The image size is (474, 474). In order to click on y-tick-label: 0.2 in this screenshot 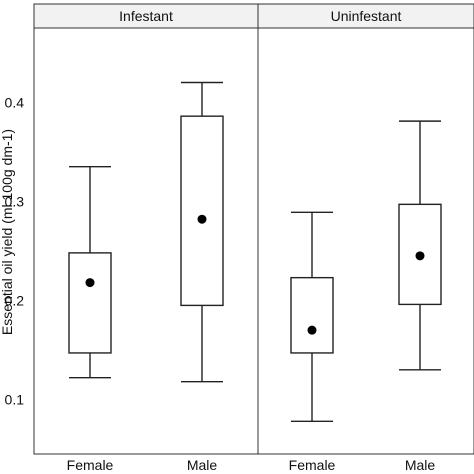, I will do `click(15, 300)`.